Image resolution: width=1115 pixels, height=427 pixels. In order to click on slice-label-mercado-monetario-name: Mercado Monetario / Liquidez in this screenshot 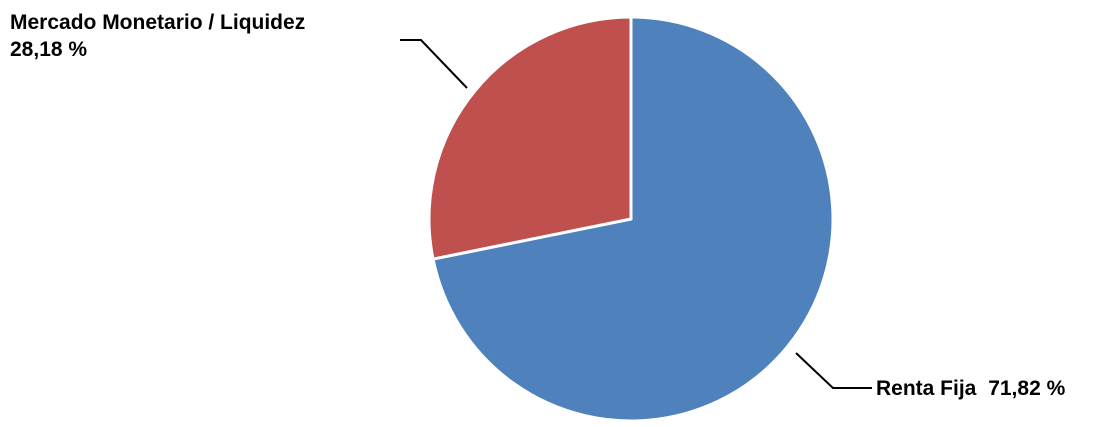, I will do `click(157, 22)`.